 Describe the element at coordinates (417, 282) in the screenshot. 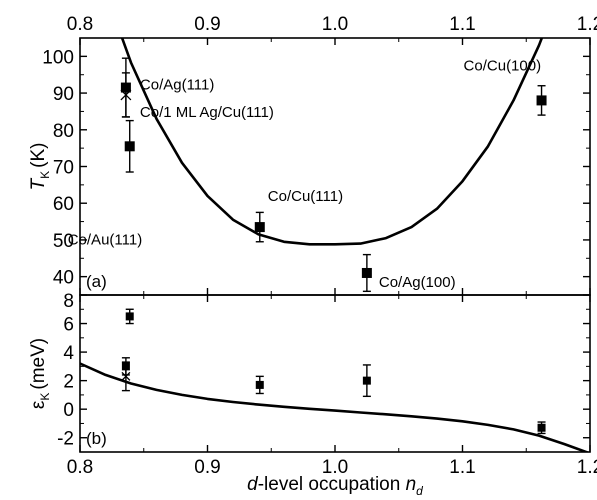

I see `point-annotation: Co/Ag(100)` at that location.